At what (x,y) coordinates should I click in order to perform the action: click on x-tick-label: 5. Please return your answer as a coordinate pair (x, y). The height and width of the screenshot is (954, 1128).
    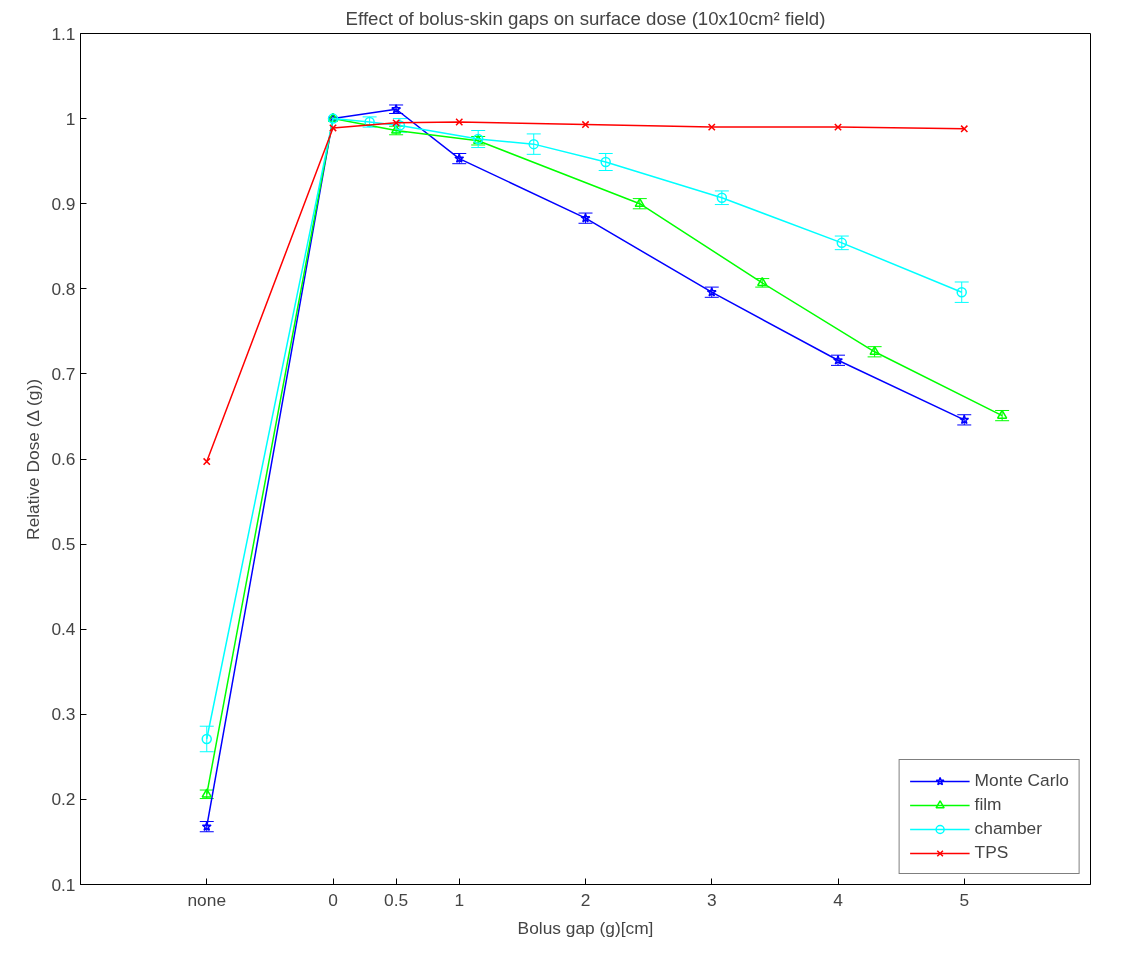
    Looking at the image, I should click on (964, 899).